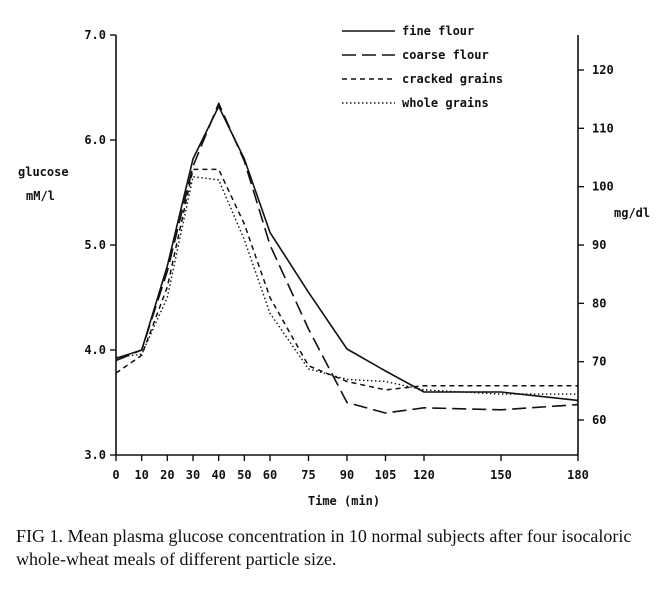 This screenshot has width=664, height=591. I want to click on x-tick-label: 180, so click(578, 475).